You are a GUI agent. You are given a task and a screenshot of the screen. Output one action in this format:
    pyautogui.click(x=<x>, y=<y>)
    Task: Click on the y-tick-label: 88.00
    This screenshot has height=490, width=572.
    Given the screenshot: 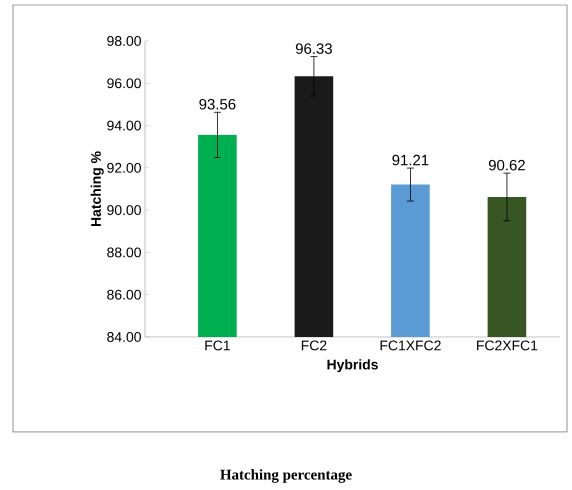 What is the action you would take?
    pyautogui.click(x=124, y=252)
    